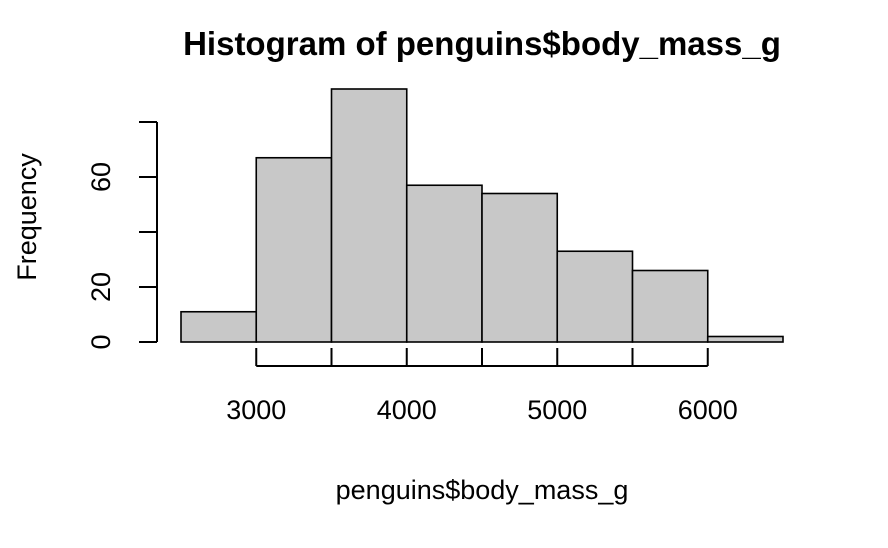 The height and width of the screenshot is (548, 888). What do you see at coordinates (557, 410) in the screenshot?
I see `x-tick-label-5000: 5000` at bounding box center [557, 410].